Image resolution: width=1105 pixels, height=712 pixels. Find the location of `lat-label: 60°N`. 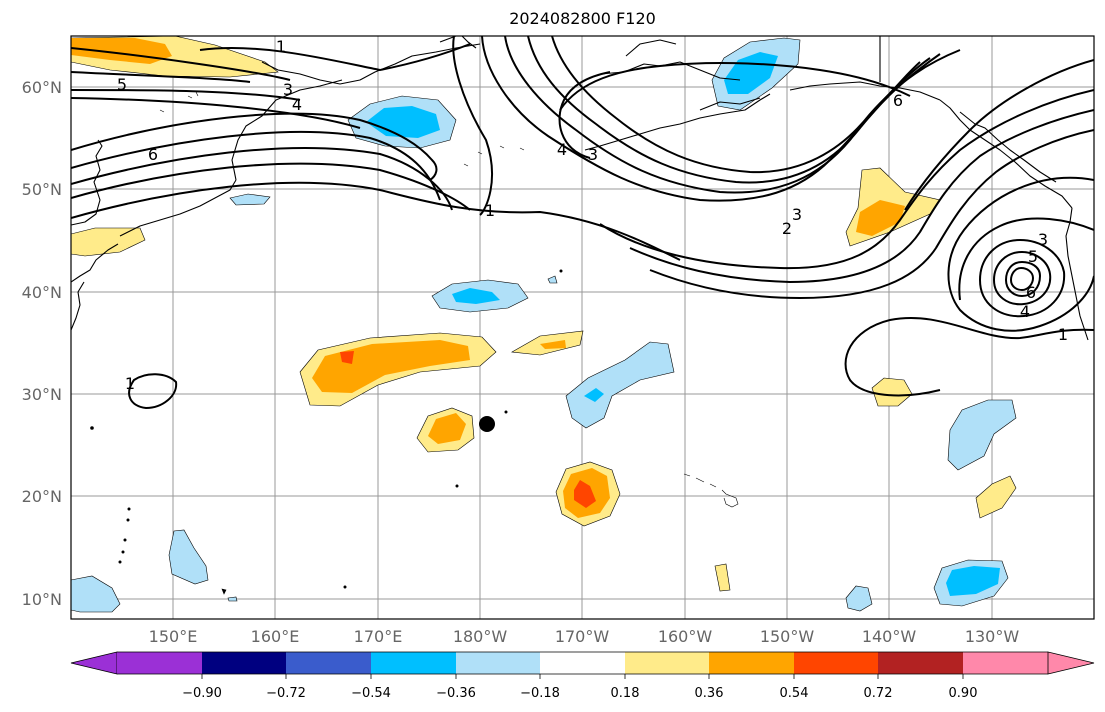

lat-label: 60°N is located at coordinates (42, 87).